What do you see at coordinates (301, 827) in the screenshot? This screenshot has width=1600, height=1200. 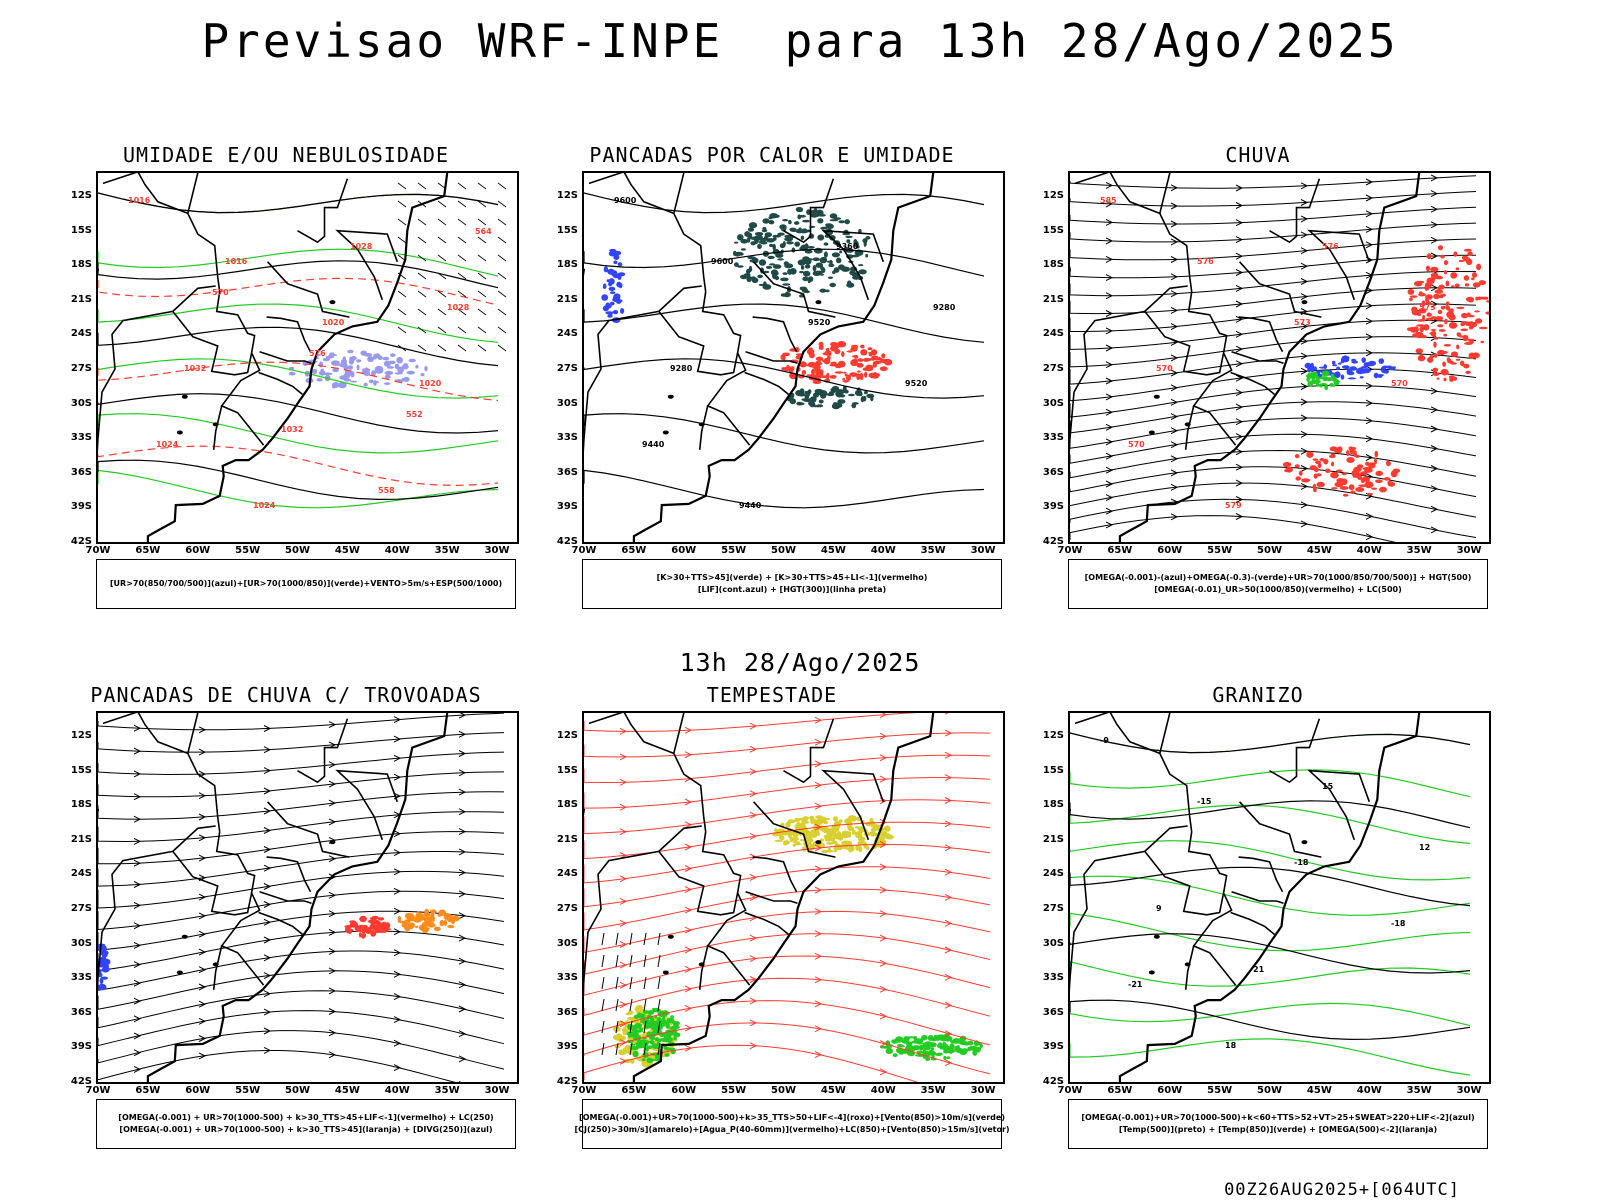 I see `streamline` at bounding box center [301, 827].